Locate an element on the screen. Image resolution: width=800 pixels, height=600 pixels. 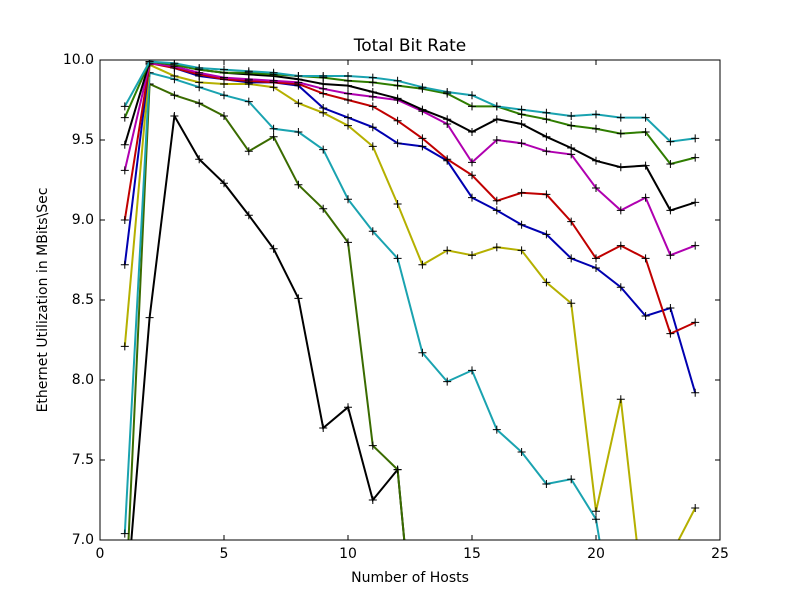
x-tick-label: 15 is located at coordinates (472, 554).